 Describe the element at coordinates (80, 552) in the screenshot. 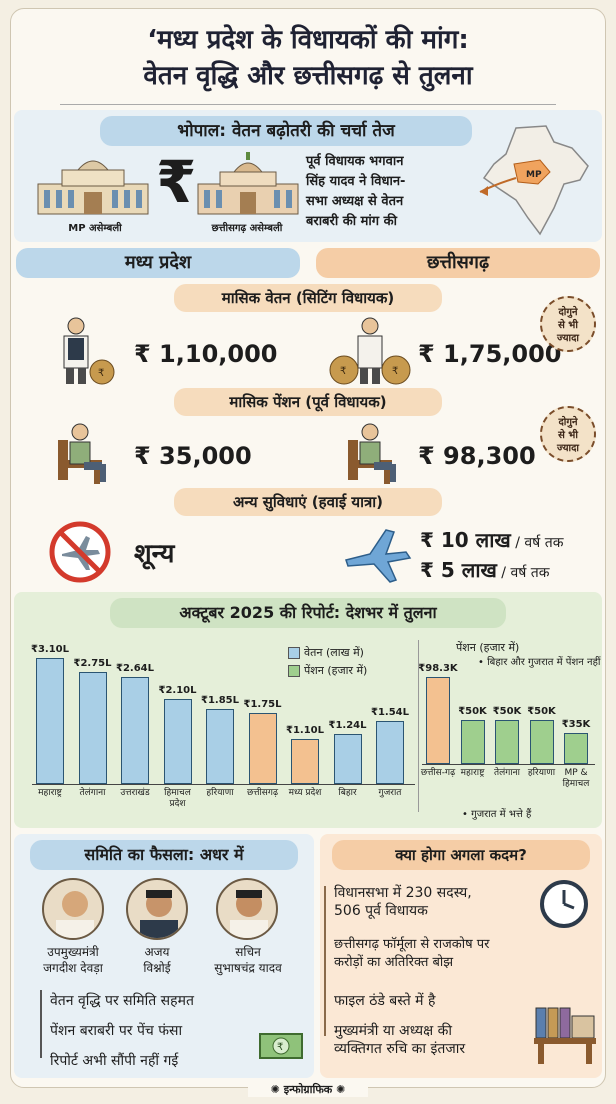

I see `no-flight-icon` at that location.